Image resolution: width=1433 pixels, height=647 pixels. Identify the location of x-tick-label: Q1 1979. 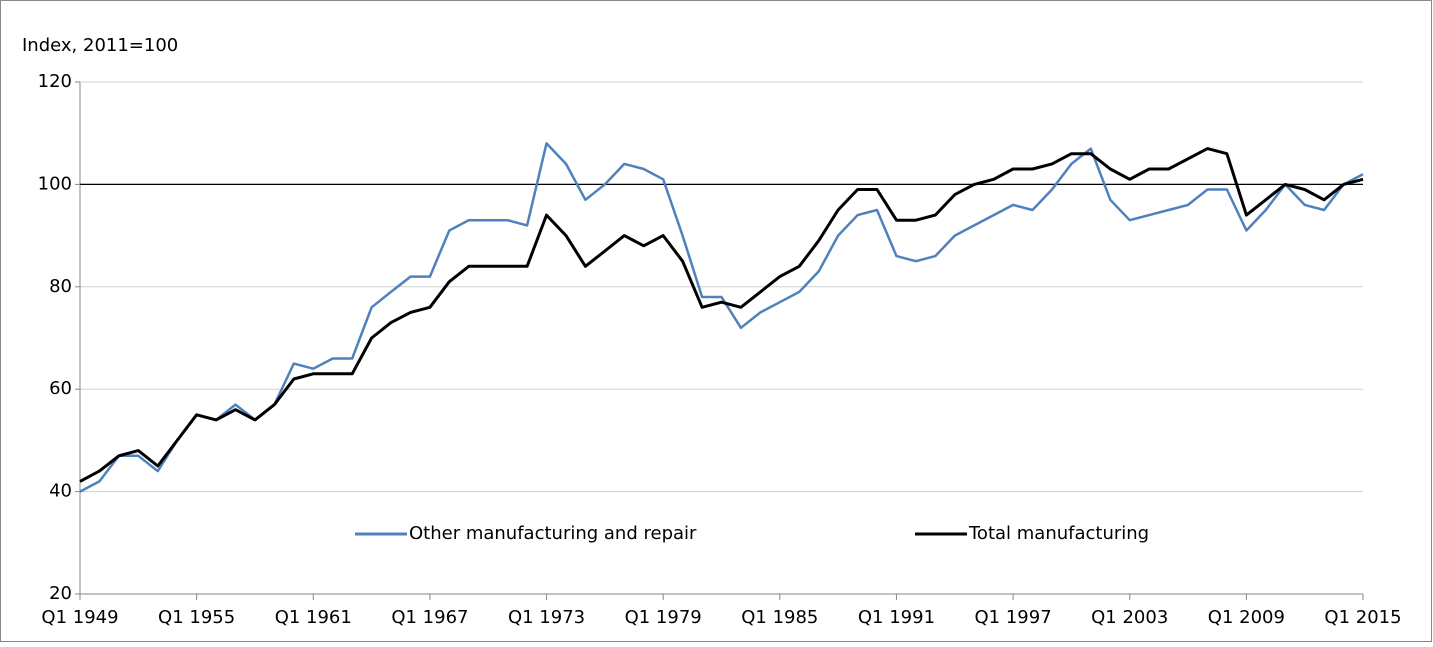
(663, 617).